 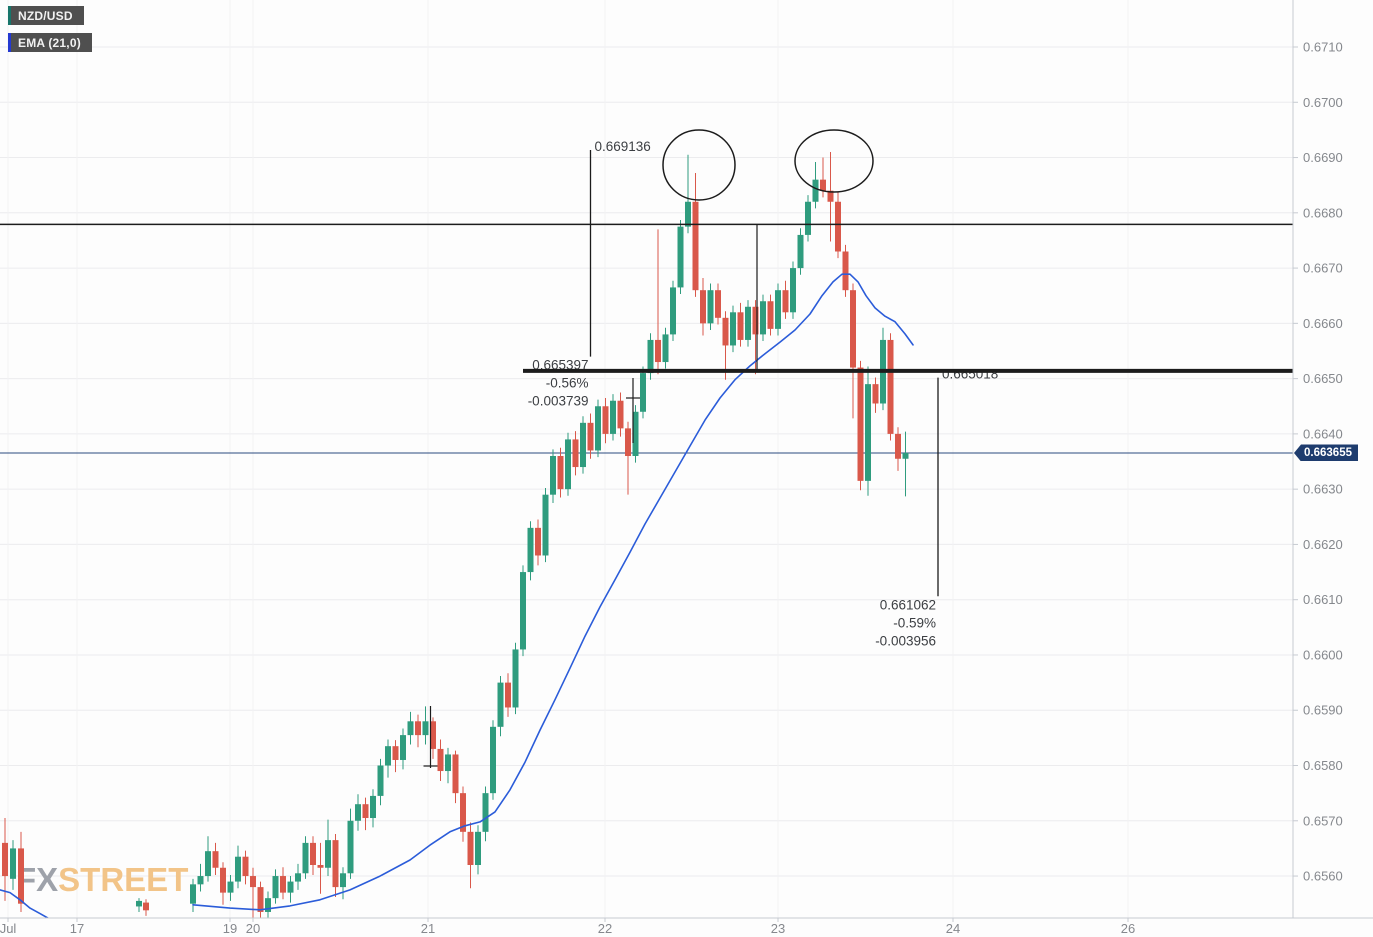 I want to click on symbol-badge: NZD/USD, so click(x=46, y=15).